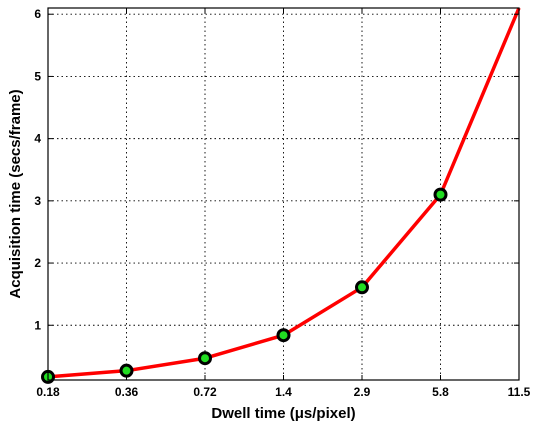 The height and width of the screenshot is (425, 534). Describe the element at coordinates (37, 76) in the screenshot. I see `y-tick-label: 5` at that location.